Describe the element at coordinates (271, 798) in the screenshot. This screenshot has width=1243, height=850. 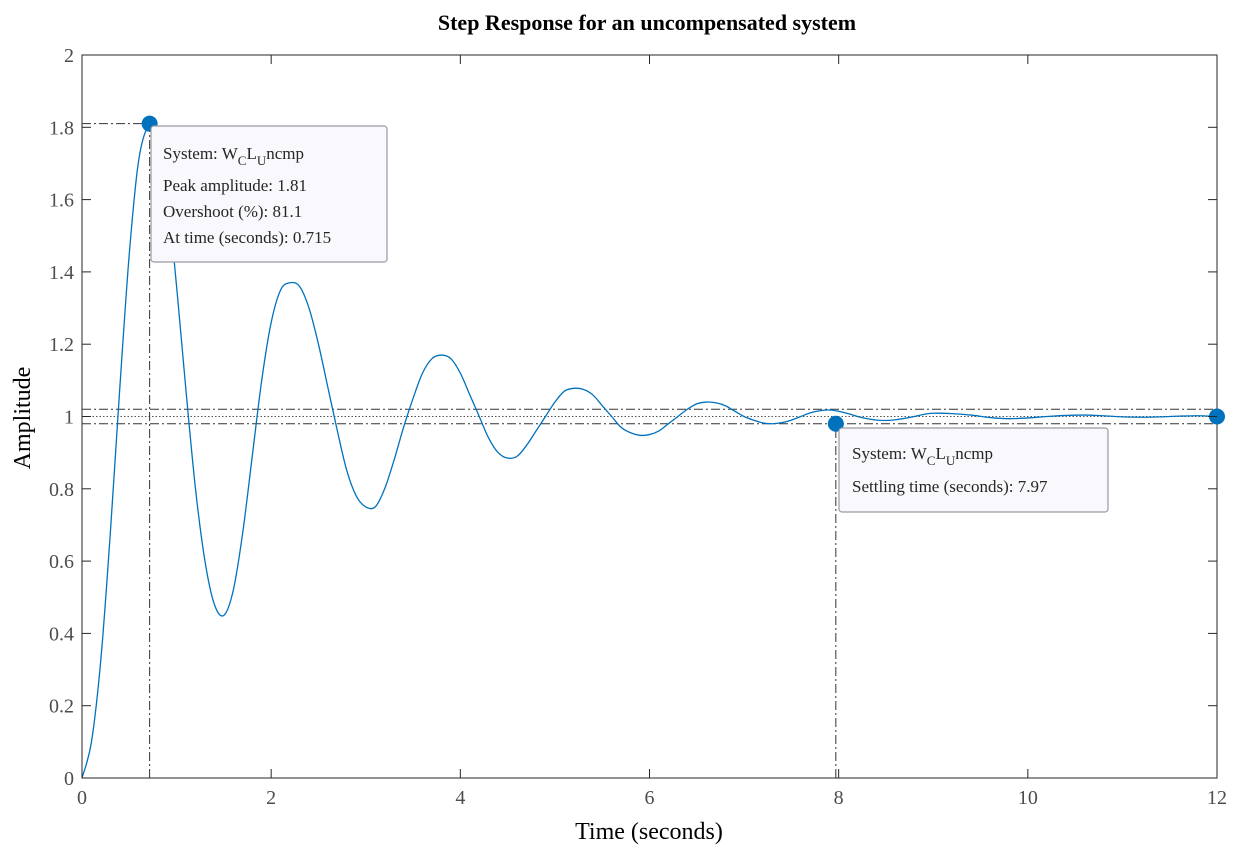
I see `x-tick-label: 2` at that location.